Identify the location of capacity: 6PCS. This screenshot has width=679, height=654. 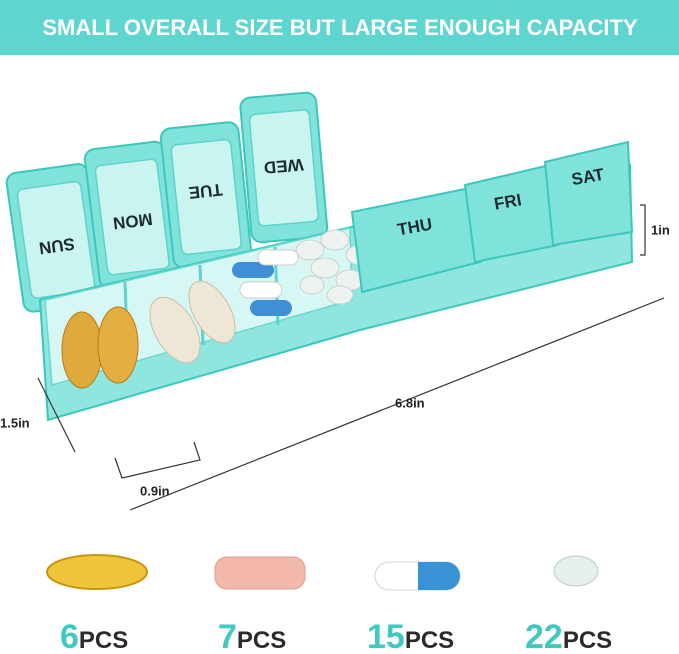
(94, 636).